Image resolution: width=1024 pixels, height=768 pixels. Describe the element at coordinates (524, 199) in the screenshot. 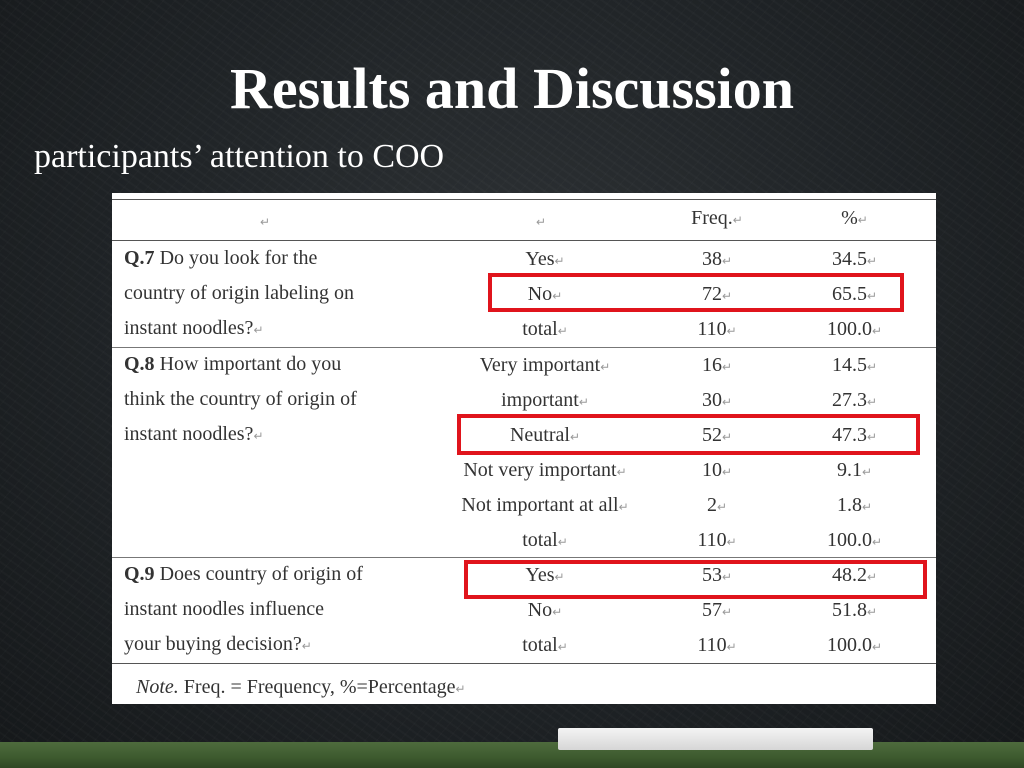

I see `table-top-rule` at that location.